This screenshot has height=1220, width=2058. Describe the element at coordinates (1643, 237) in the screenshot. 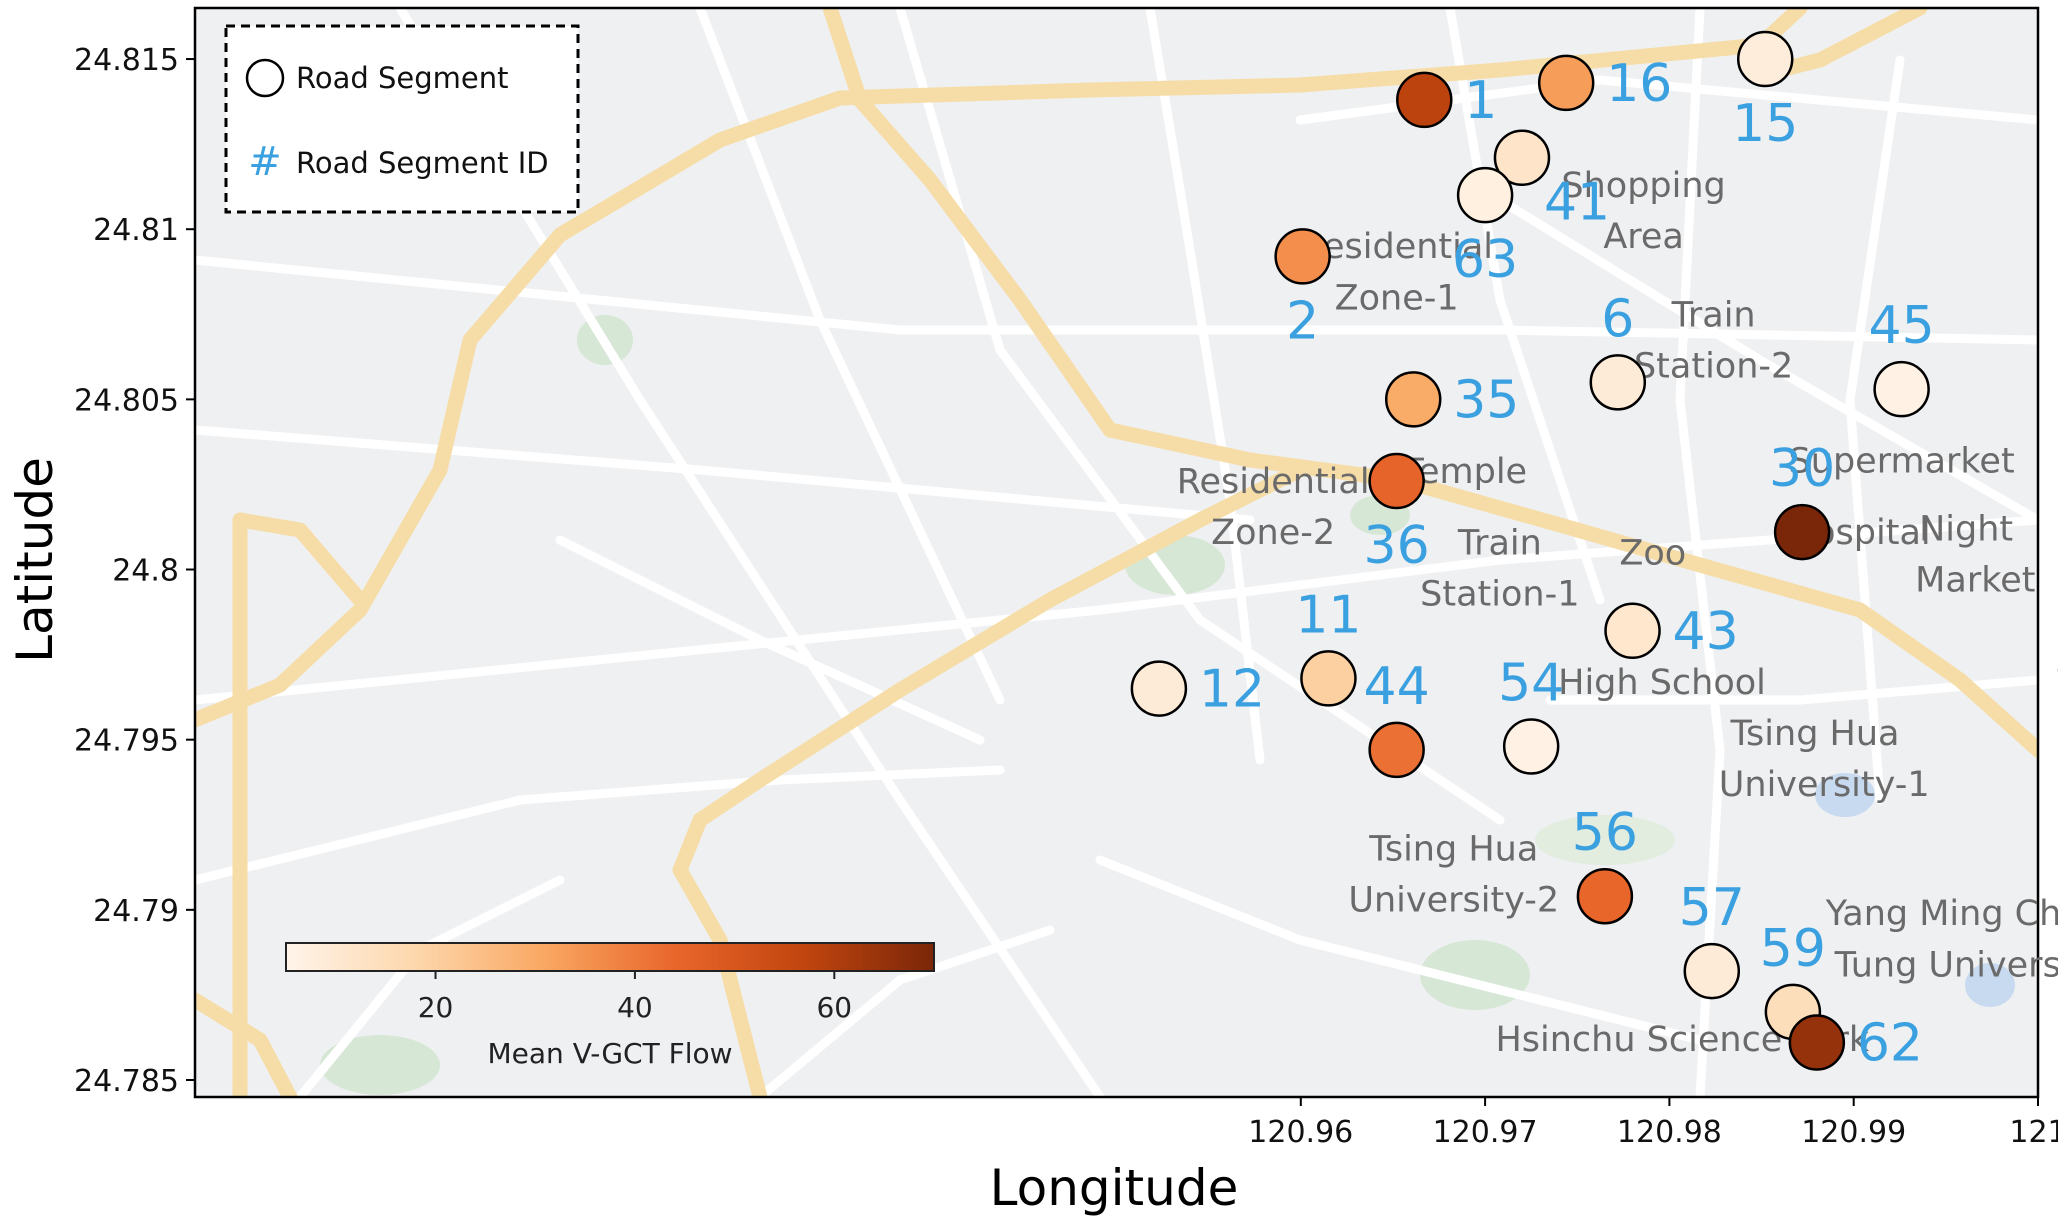

I see `place-label: Area` at that location.